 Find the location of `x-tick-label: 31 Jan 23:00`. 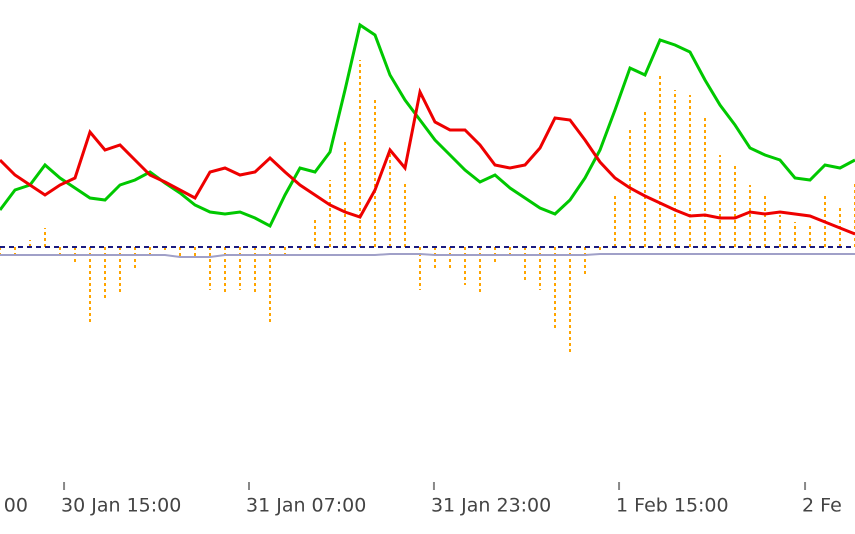

x-tick-label: 31 Jan 23:00 is located at coordinates (491, 506).